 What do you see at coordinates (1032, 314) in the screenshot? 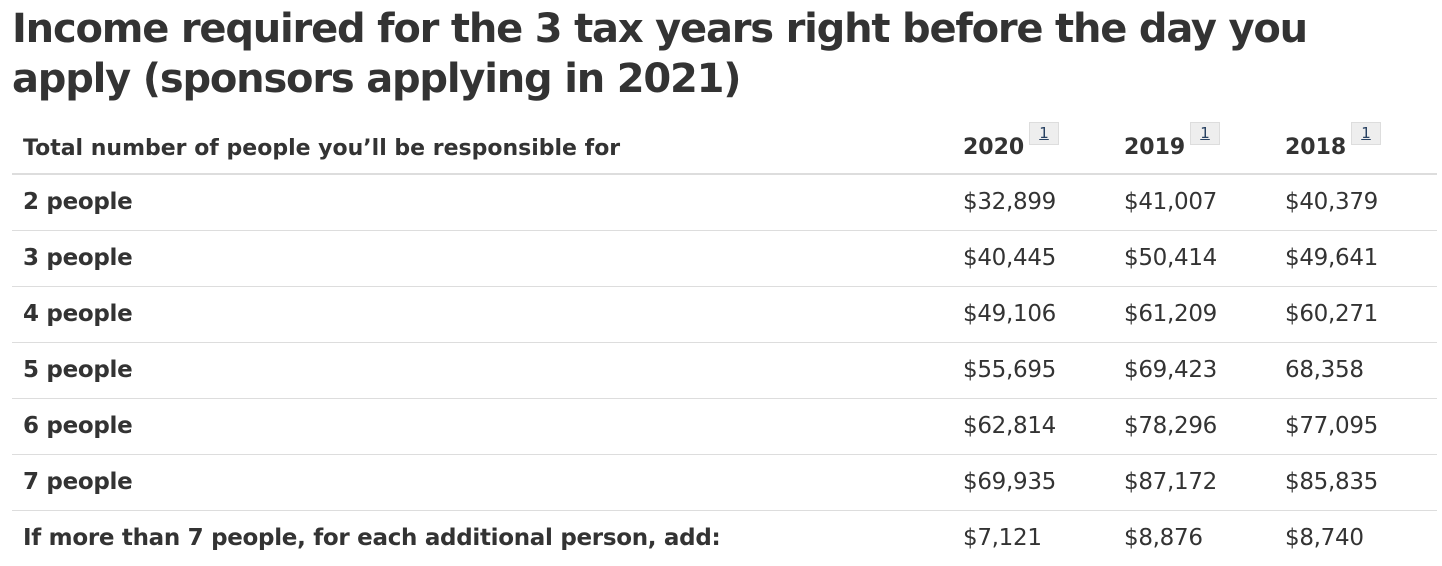
I see `income-cell: $49,106` at bounding box center [1032, 314].